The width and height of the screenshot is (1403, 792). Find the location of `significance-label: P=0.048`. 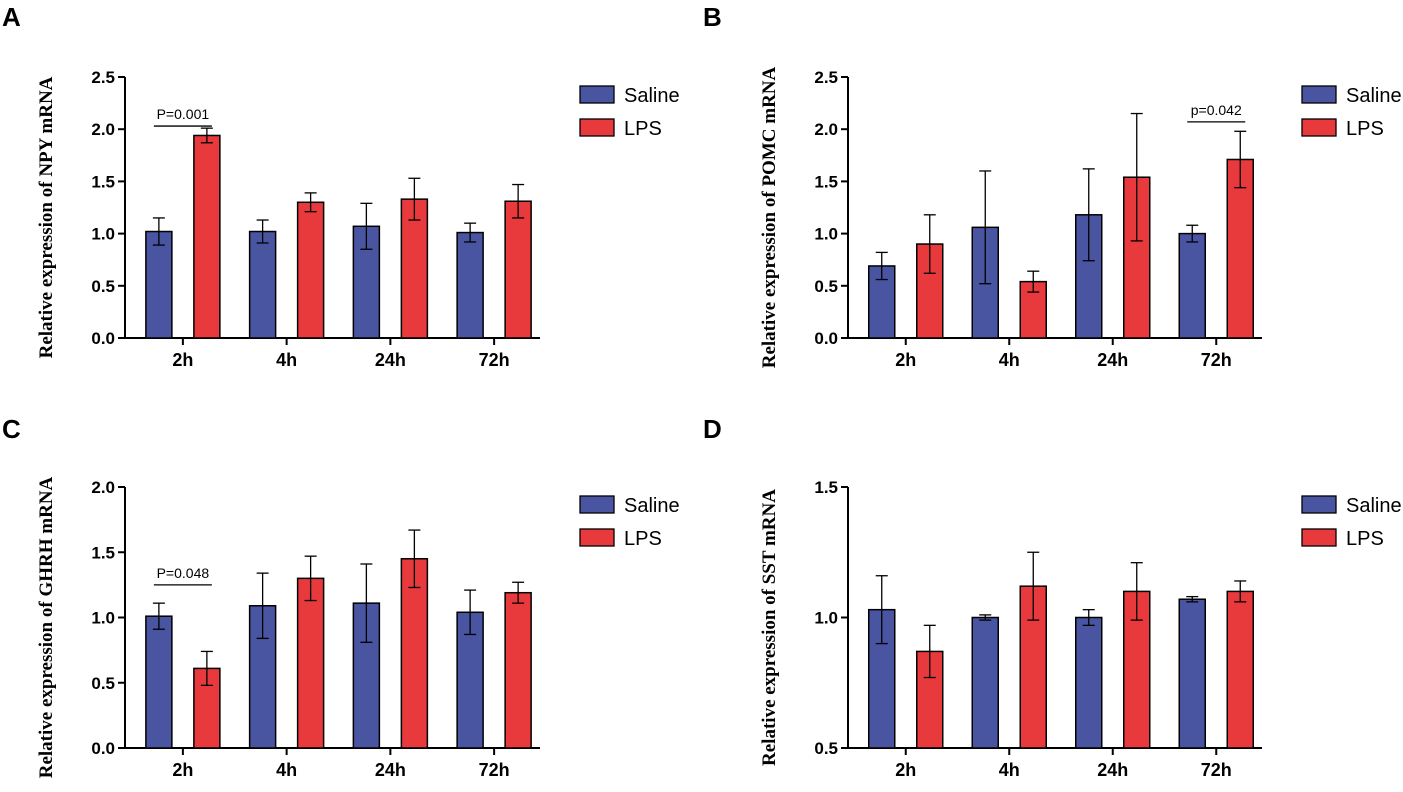

significance-label: P=0.048 is located at coordinates (183, 573).